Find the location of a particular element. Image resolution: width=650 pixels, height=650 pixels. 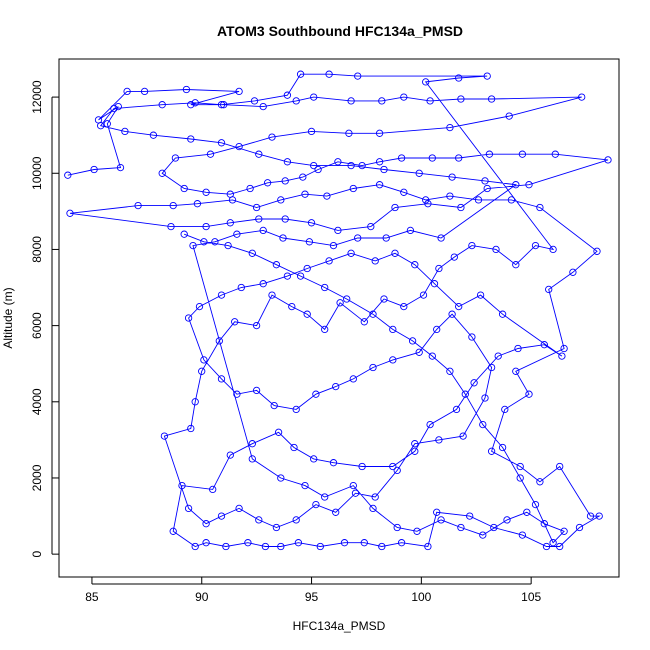

y-tick-label: 2000 is located at coordinates (37, 477).